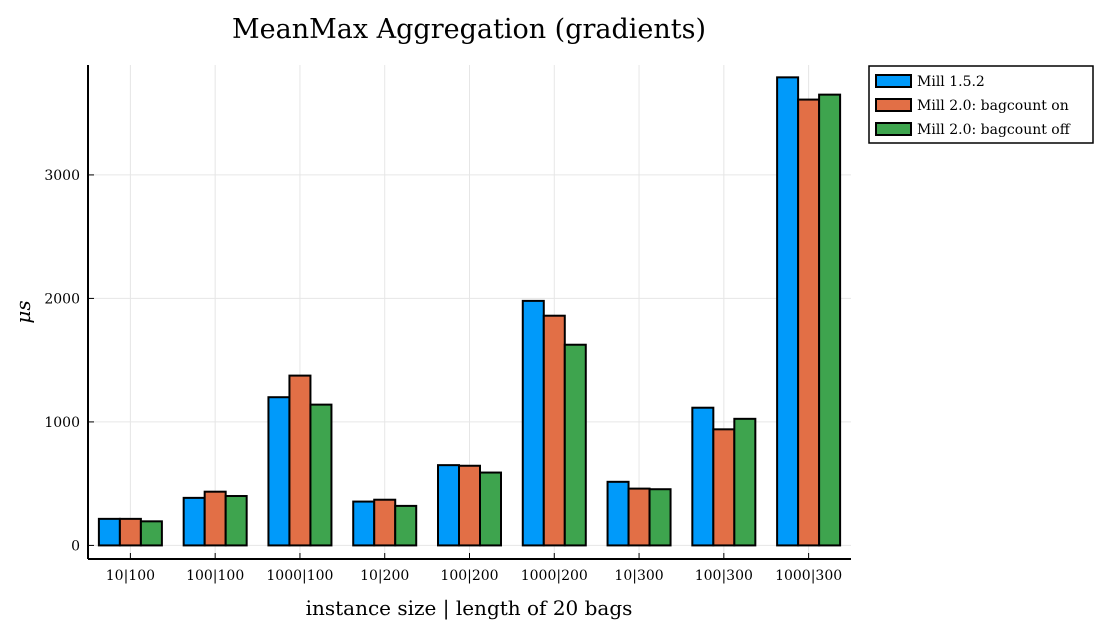 The image size is (1104, 637). What do you see at coordinates (808, 576) in the screenshot?
I see `x-tick-label: 1000|300` at bounding box center [808, 576].